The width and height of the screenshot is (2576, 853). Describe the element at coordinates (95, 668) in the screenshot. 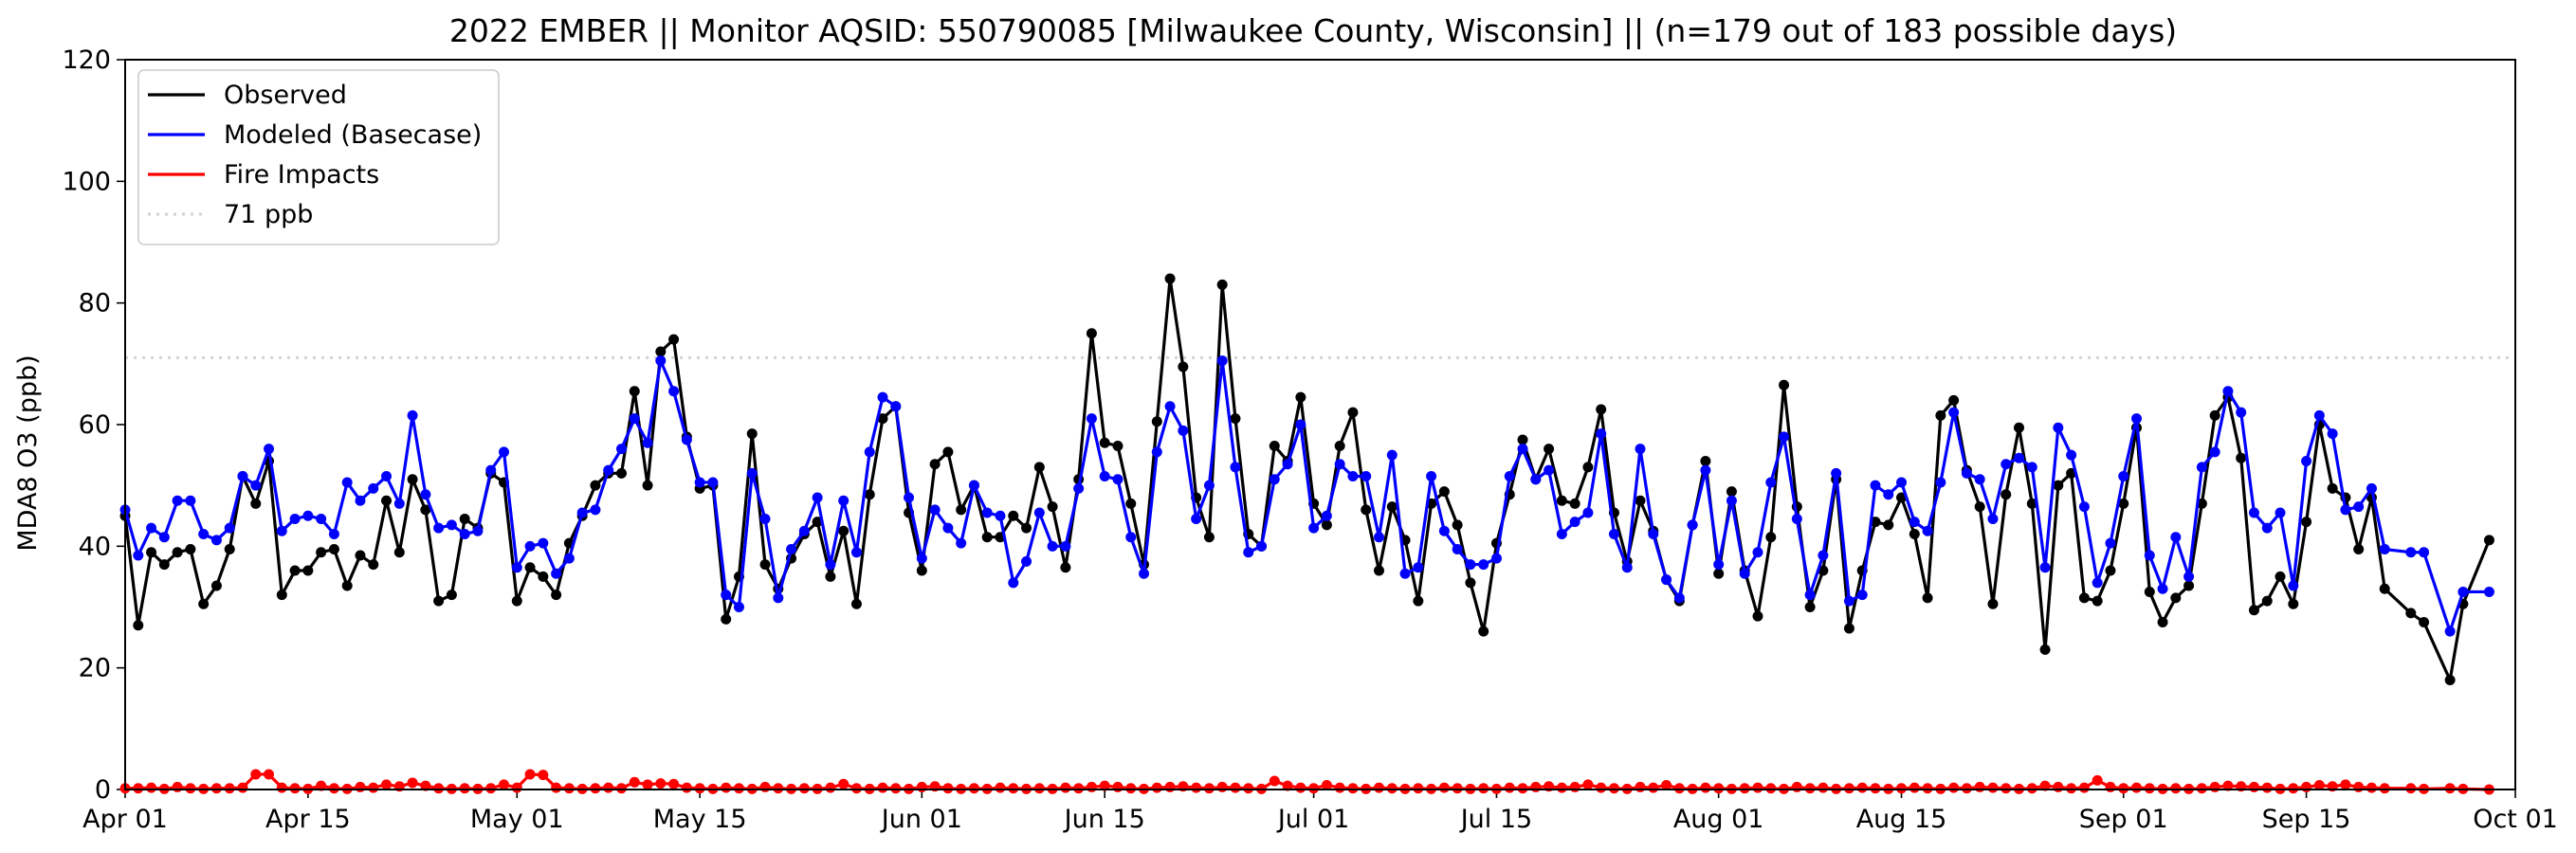

I see `y-tick-label: 20` at that location.